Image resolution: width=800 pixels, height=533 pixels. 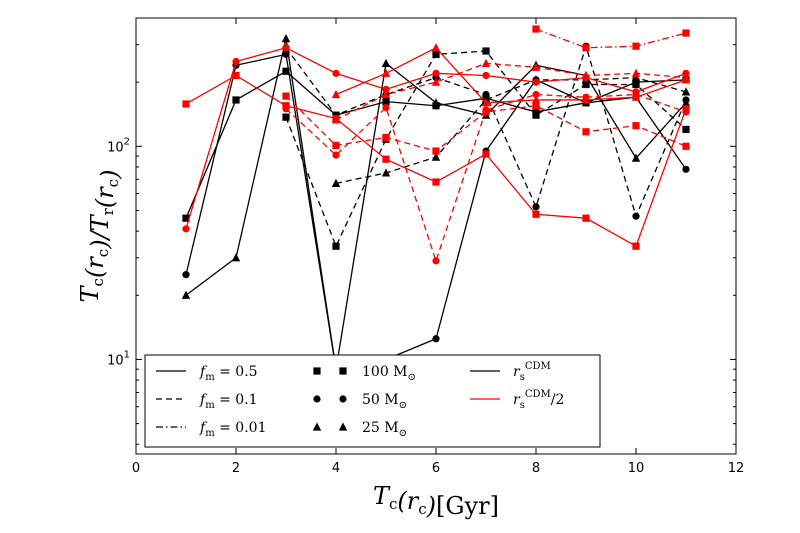 I want to click on legend-label: fm = 0.1, so click(x=228, y=401).